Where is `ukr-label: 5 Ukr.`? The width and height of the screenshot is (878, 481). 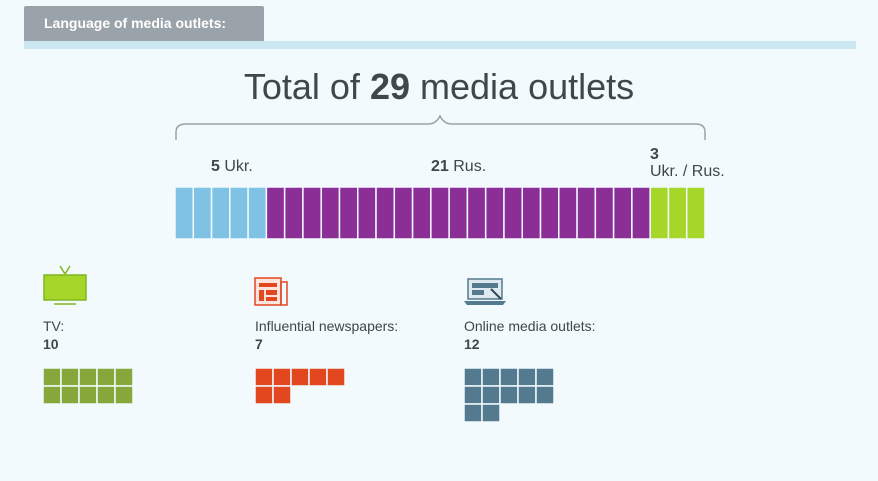
ukr-label: 5 Ukr. is located at coordinates (232, 167).